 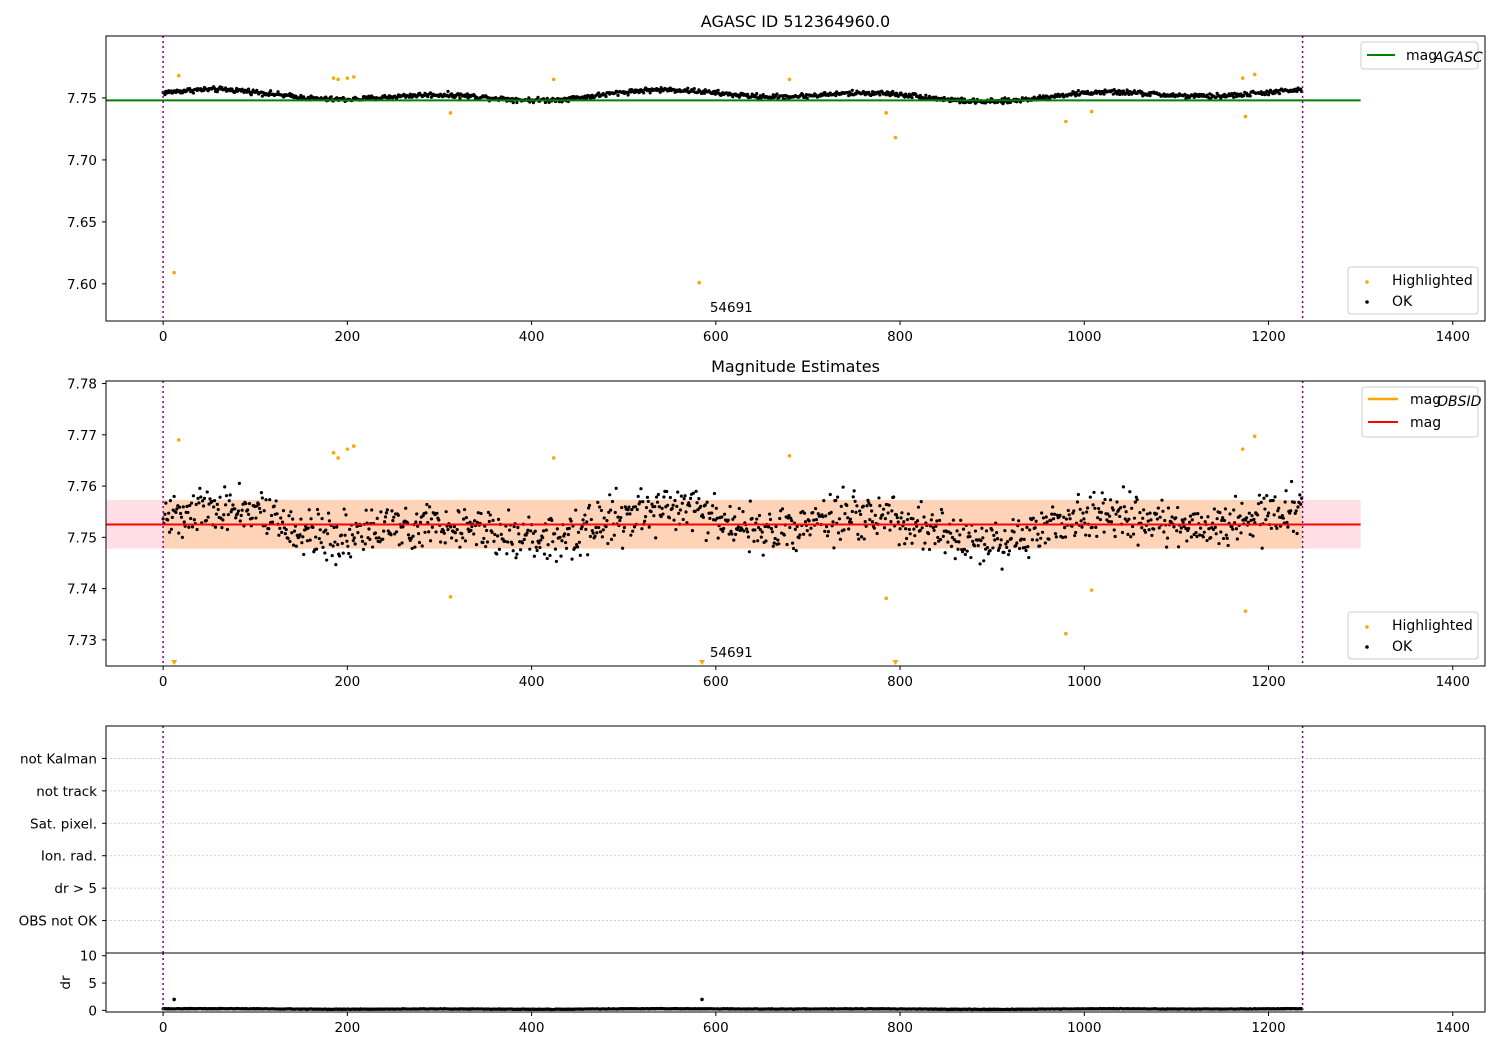 I want to click on legend-label-highlighted: Highlighted, so click(x=1432, y=626).